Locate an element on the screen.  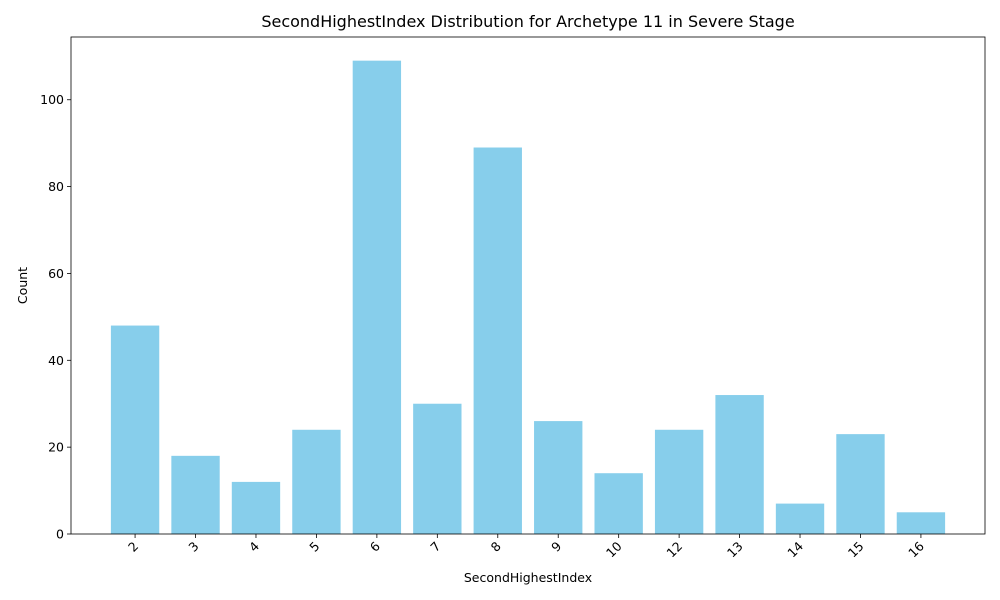
x-axis: 2 3 4 5 6 7 8 9 10 12 13 14 15 16 is located at coordinates (526, 547).